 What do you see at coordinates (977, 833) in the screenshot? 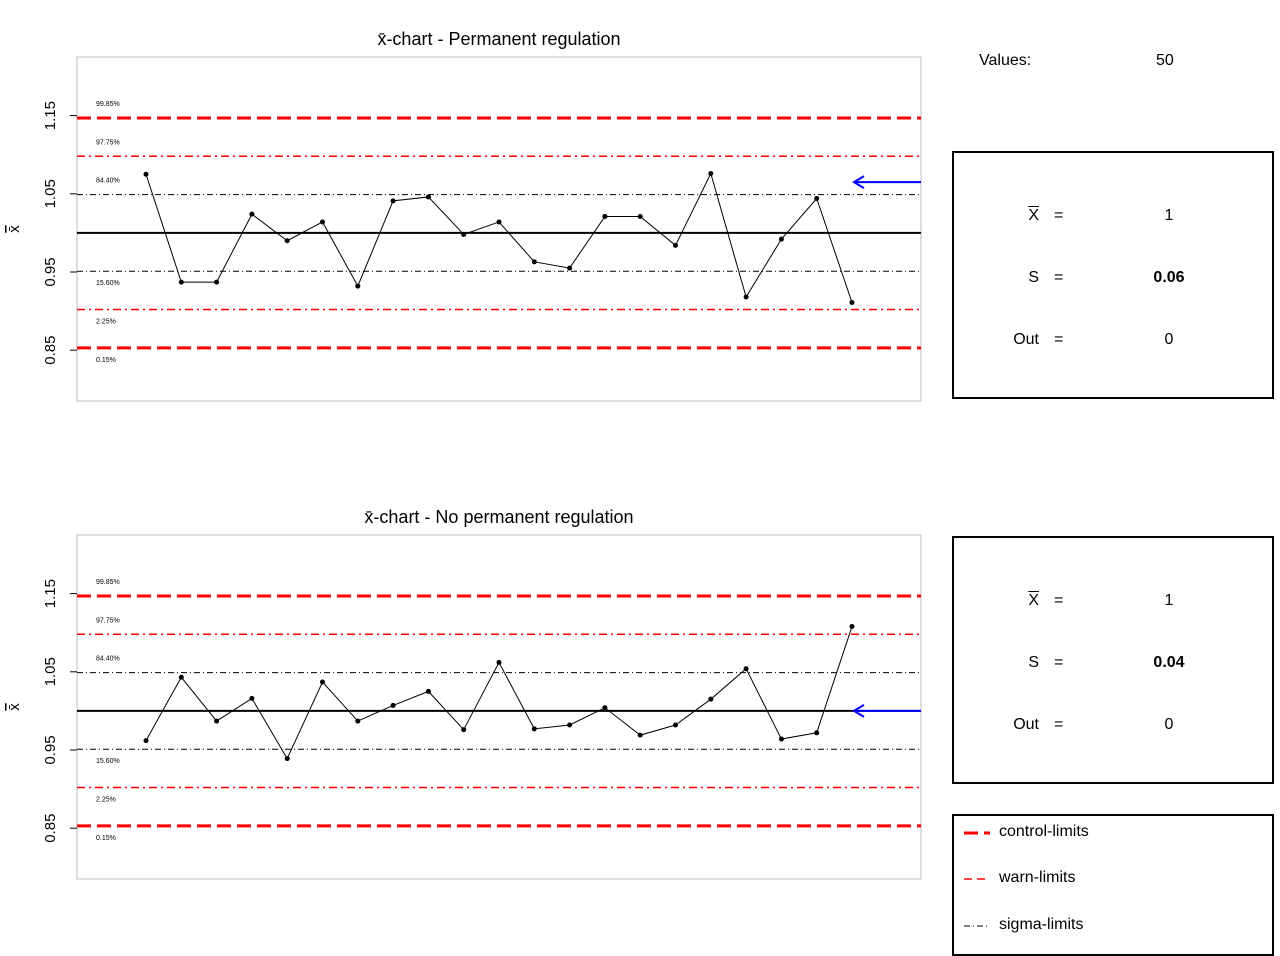
I see `control-limits-swatch` at bounding box center [977, 833].